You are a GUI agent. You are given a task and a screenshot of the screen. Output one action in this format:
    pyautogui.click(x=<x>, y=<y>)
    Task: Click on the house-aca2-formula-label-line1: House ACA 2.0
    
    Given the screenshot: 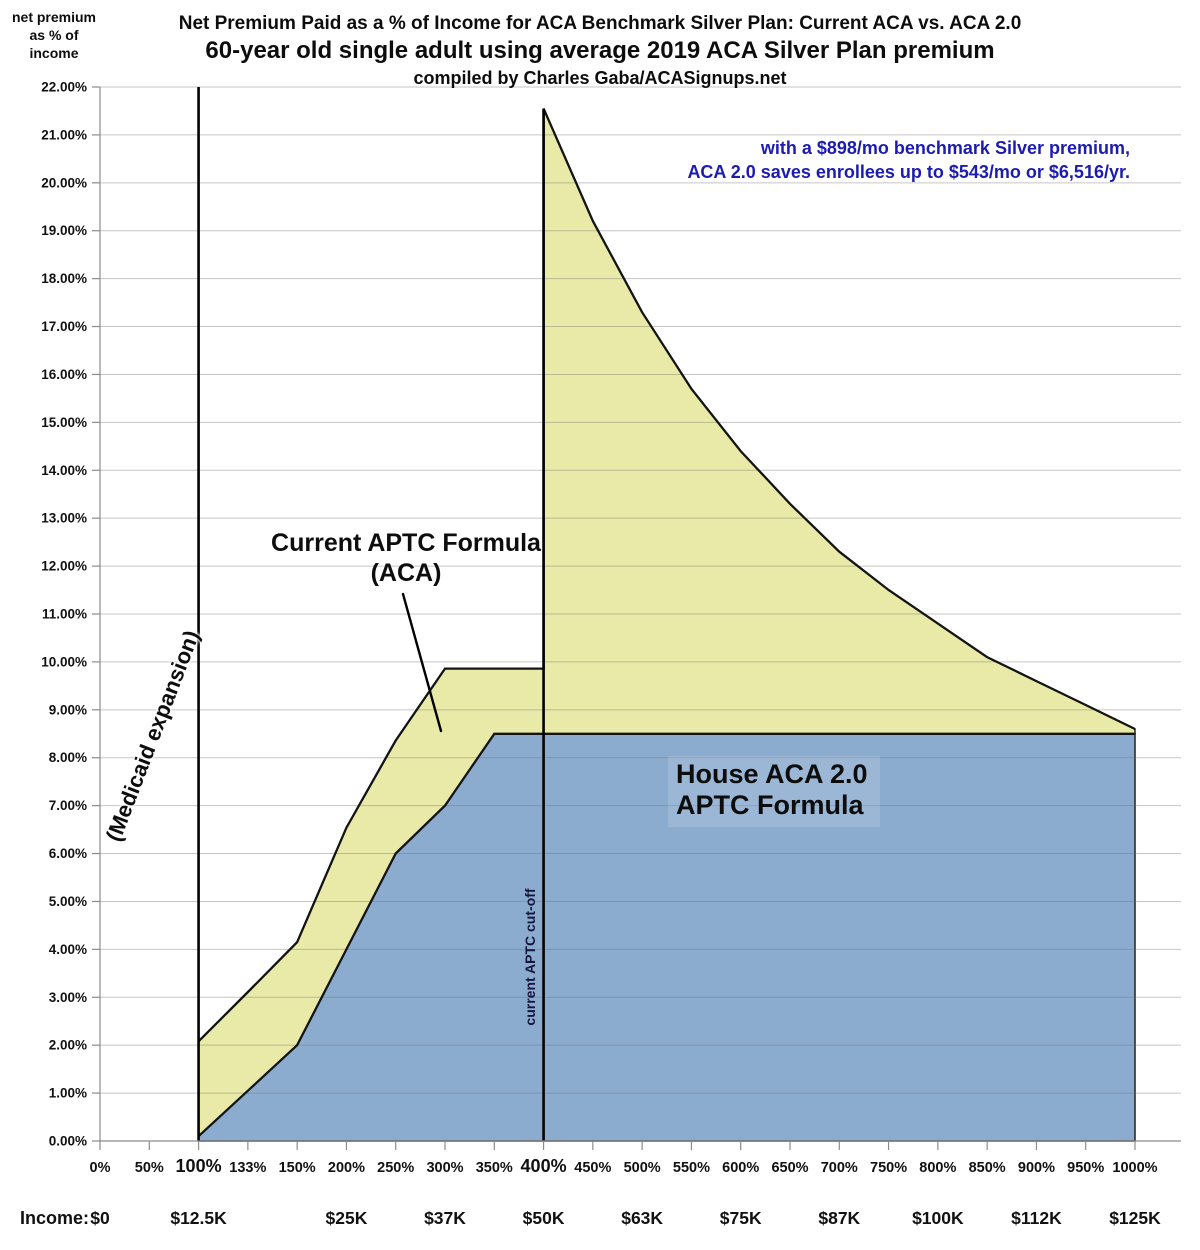 What is the action you would take?
    pyautogui.click(x=772, y=774)
    